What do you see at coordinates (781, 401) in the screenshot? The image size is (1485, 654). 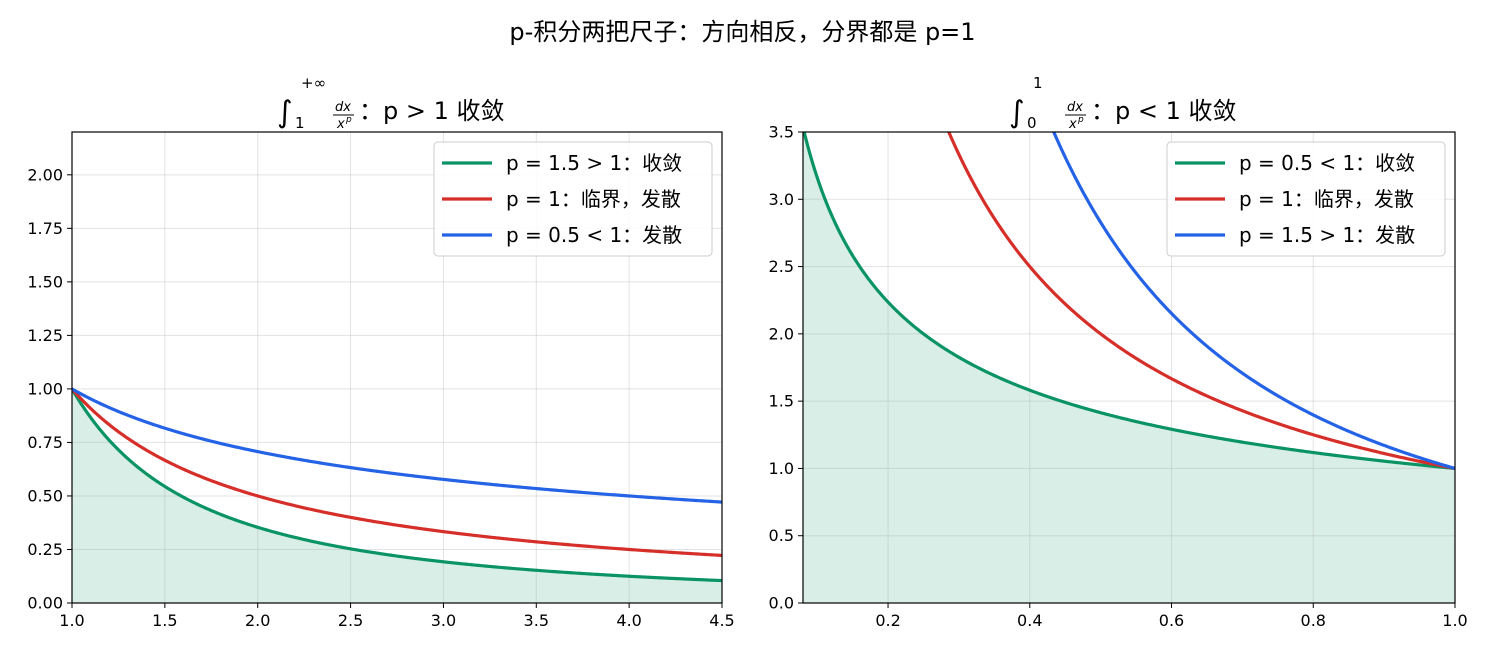 I see `y-tick-label: 1.5` at bounding box center [781, 401].